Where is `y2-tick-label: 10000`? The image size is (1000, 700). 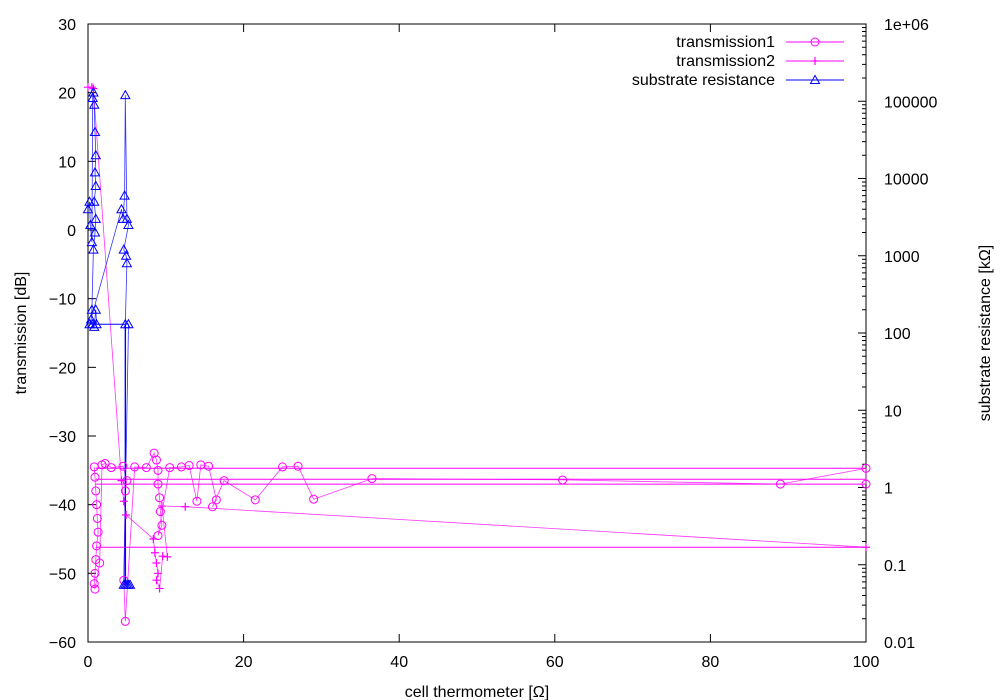
y2-tick-label: 10000 is located at coordinates (906, 180).